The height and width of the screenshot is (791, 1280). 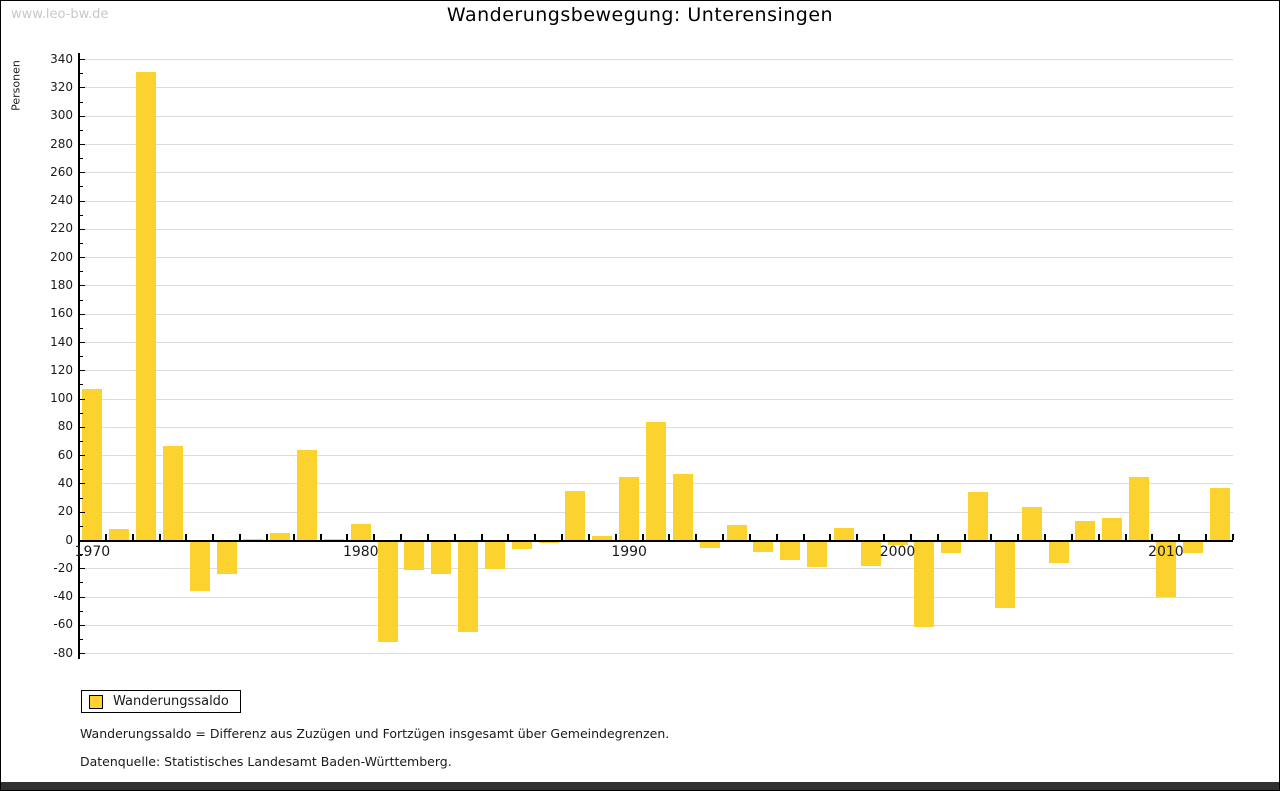 What do you see at coordinates (61, 313) in the screenshot?
I see `y-axis-label: 160` at bounding box center [61, 313].